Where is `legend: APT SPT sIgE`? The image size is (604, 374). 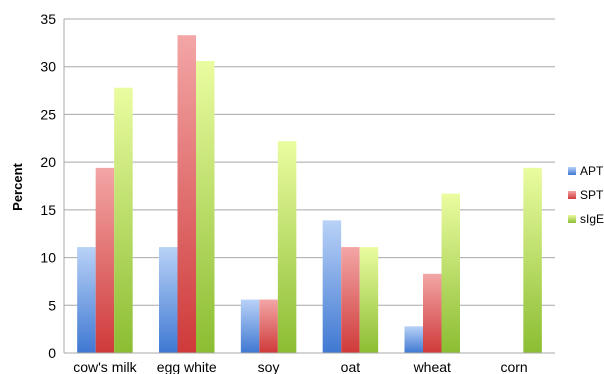 legend: APT SPT sIgE is located at coordinates (586, 195).